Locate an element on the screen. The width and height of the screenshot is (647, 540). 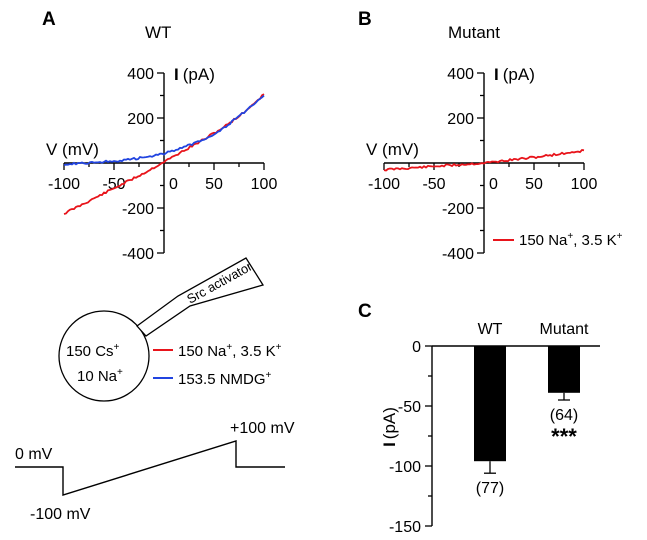
voltage-ramp-trace is located at coordinates (150, 468).